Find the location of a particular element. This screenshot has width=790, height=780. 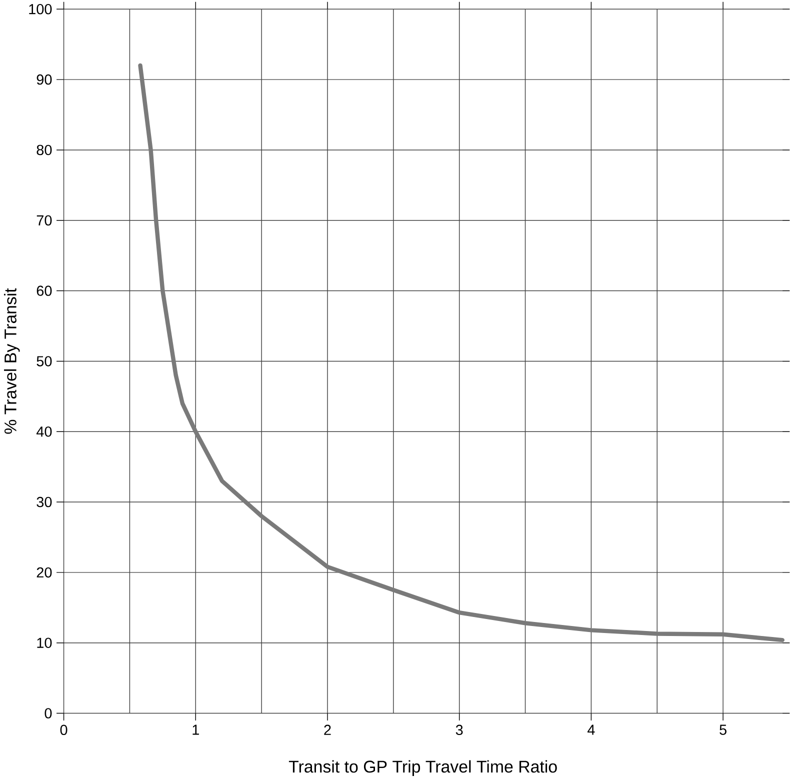

y-tick-label: 10 is located at coordinates (44, 643).